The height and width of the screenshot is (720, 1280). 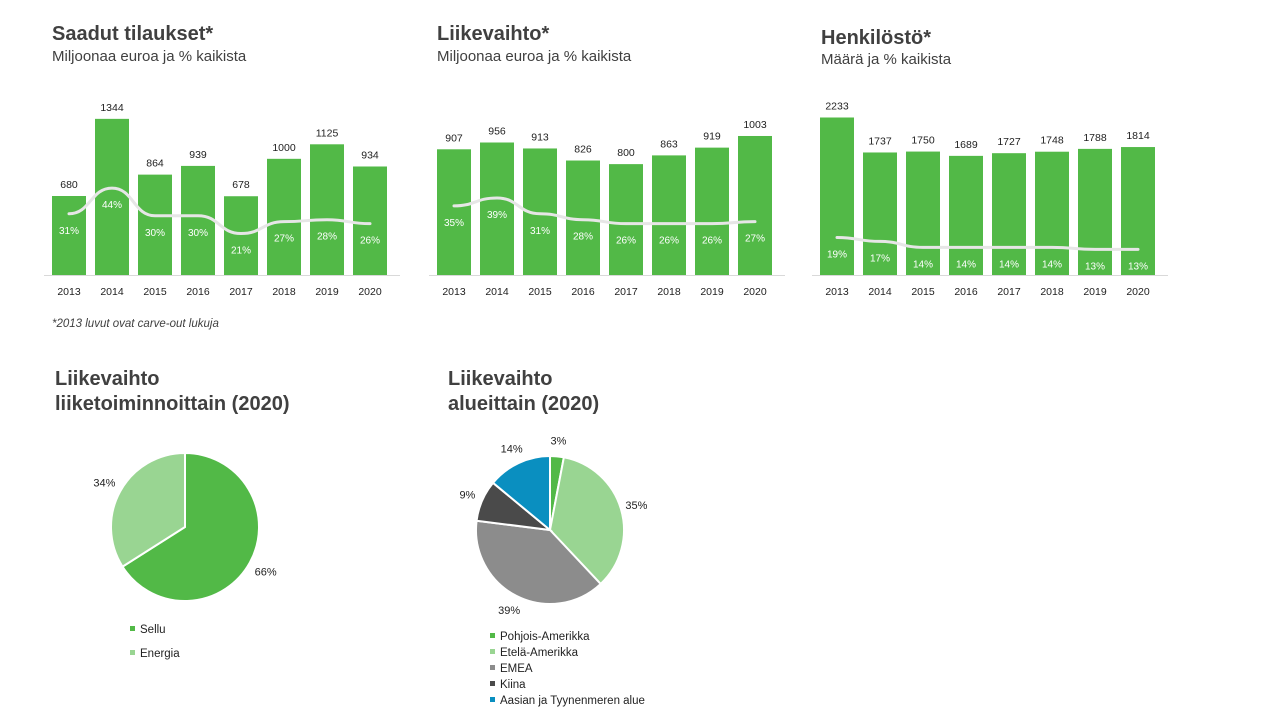 I want to click on percent-label: 44%, so click(x=112, y=205).